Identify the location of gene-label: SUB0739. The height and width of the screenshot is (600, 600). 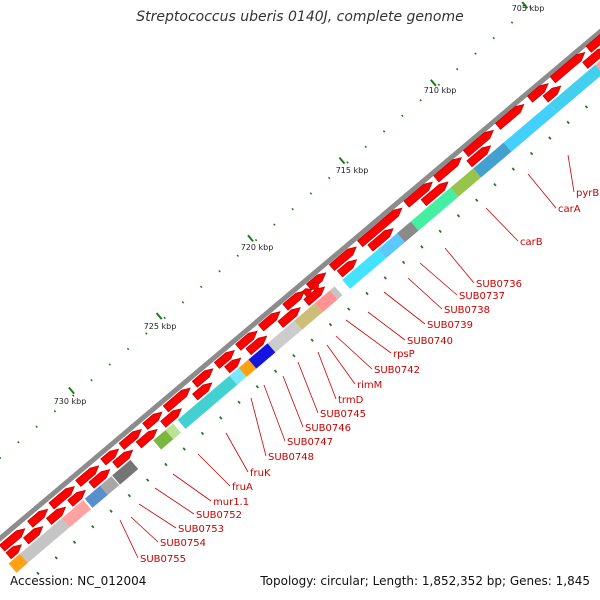
(450, 325).